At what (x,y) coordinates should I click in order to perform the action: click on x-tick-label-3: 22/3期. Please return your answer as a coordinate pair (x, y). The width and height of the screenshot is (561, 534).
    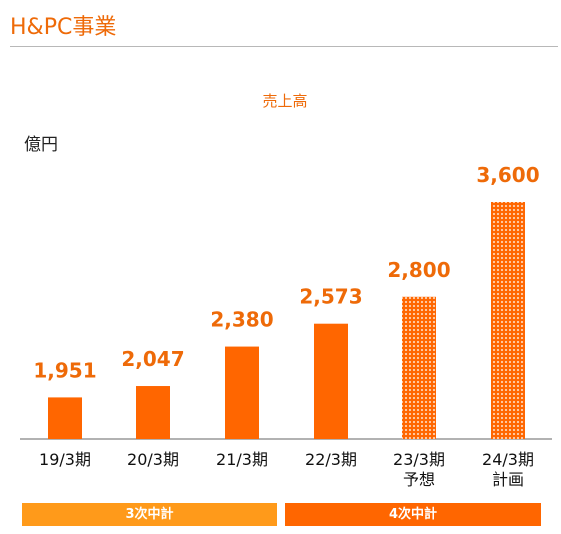
    Looking at the image, I should click on (331, 459).